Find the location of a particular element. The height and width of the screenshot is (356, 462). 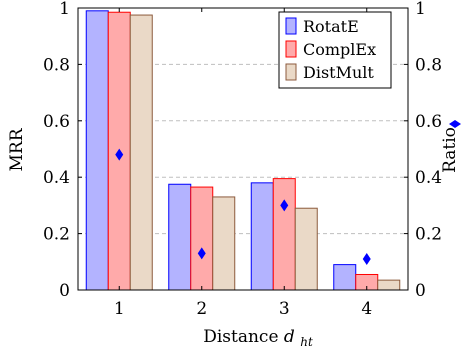

y-tick-label: 0.4 is located at coordinates (56, 178).